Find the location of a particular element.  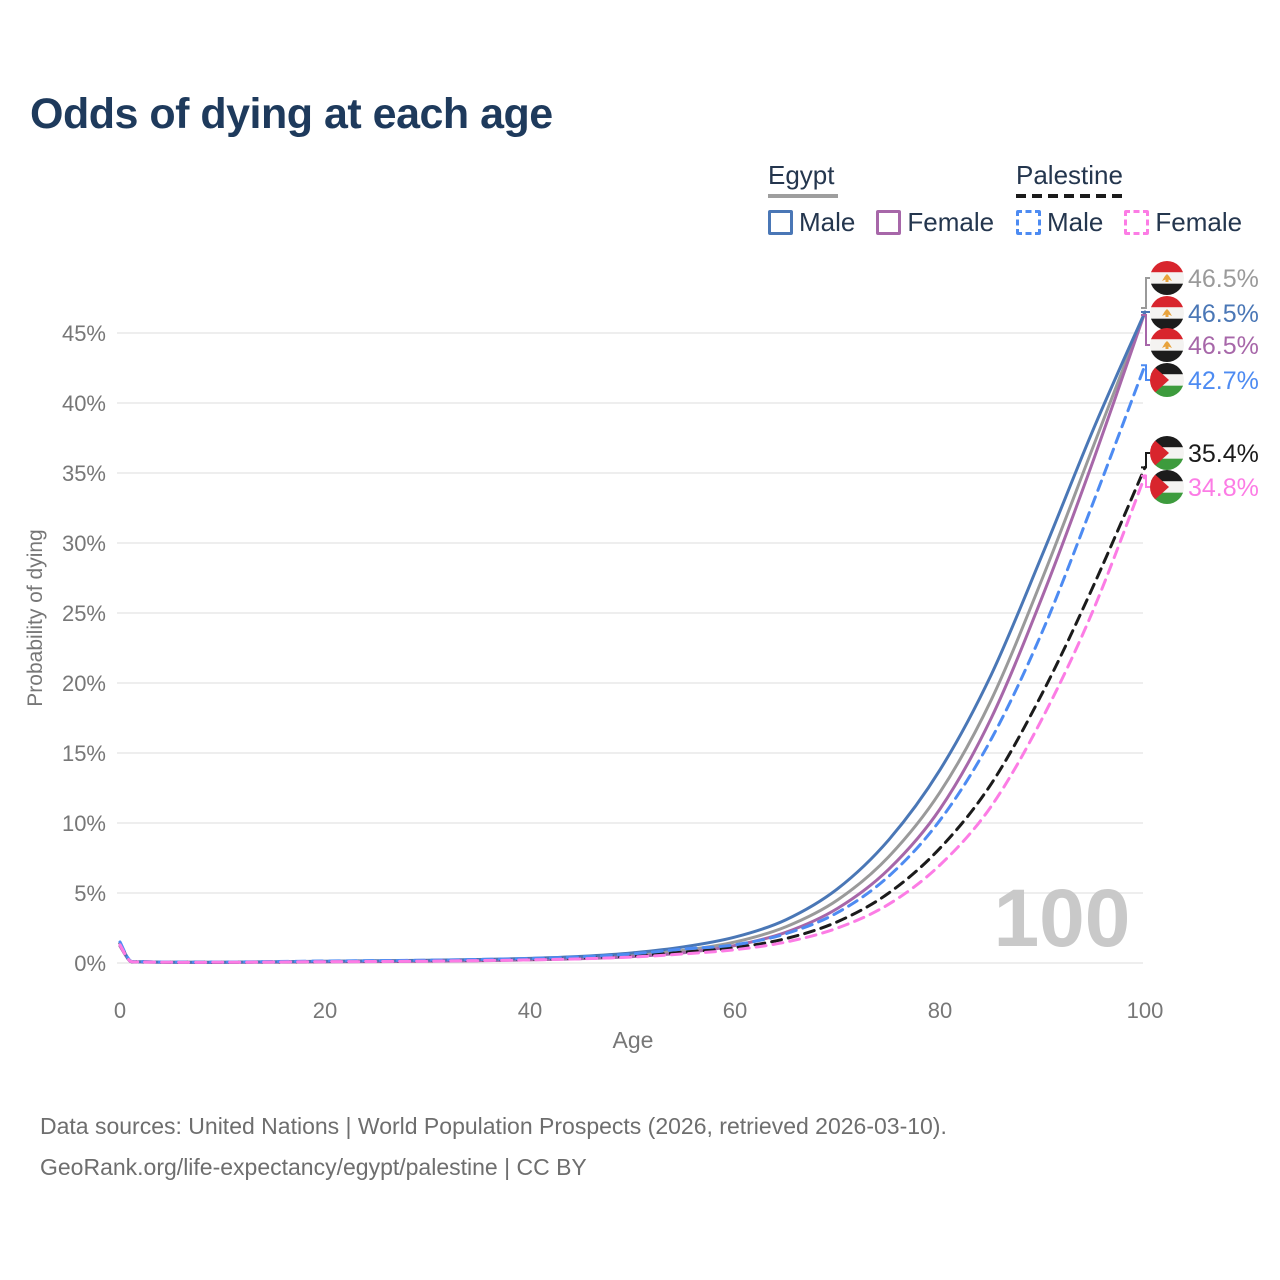

y-tick-label: 10% is located at coordinates (84, 823).